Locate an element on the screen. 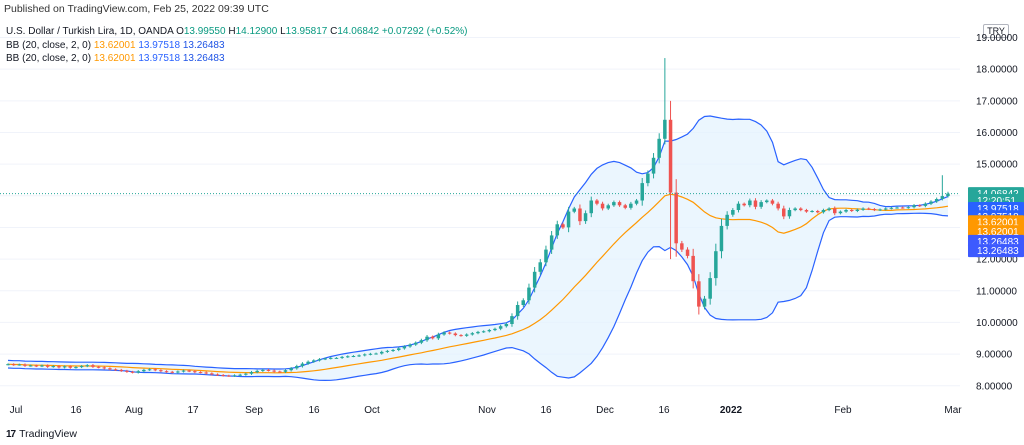  x-axis-tick-label: Oct is located at coordinates (372, 410).